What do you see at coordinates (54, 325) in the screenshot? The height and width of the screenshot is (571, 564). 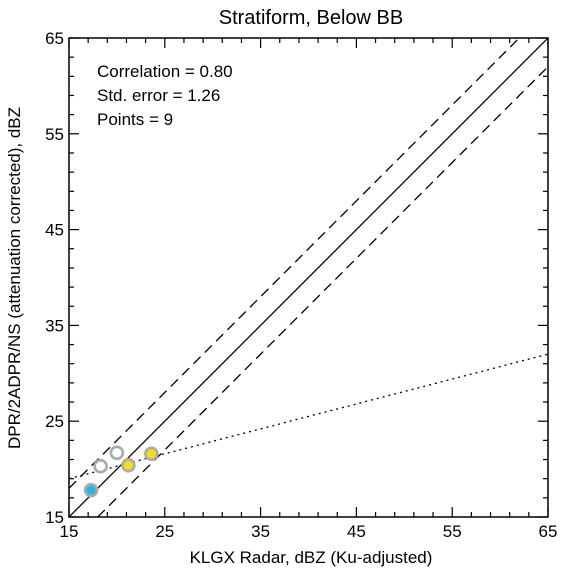 I see `y-tick-label: 35` at bounding box center [54, 325].